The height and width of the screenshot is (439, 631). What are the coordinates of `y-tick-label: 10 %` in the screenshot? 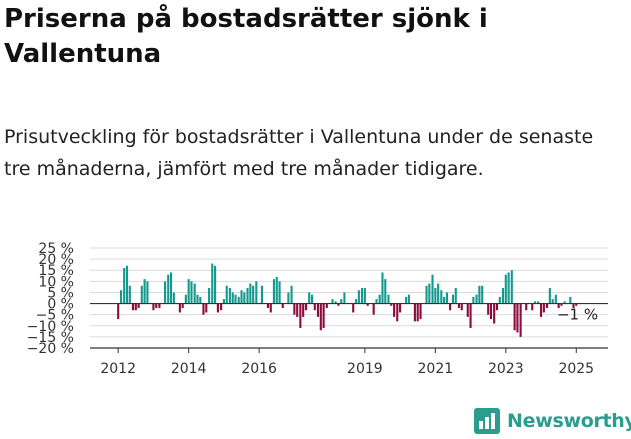 It's located at (56, 282).